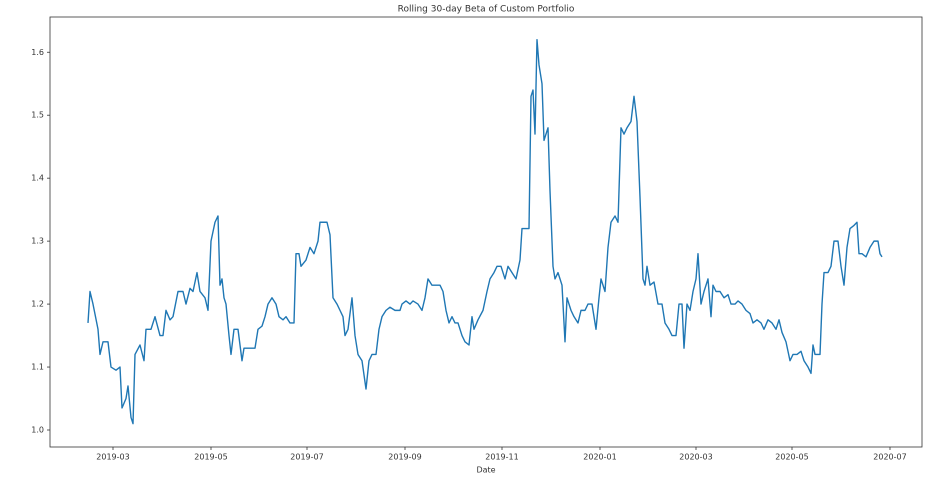 The height and width of the screenshot is (480, 938). What do you see at coordinates (306, 457) in the screenshot?
I see `x-tick-label: 2019-07` at bounding box center [306, 457].